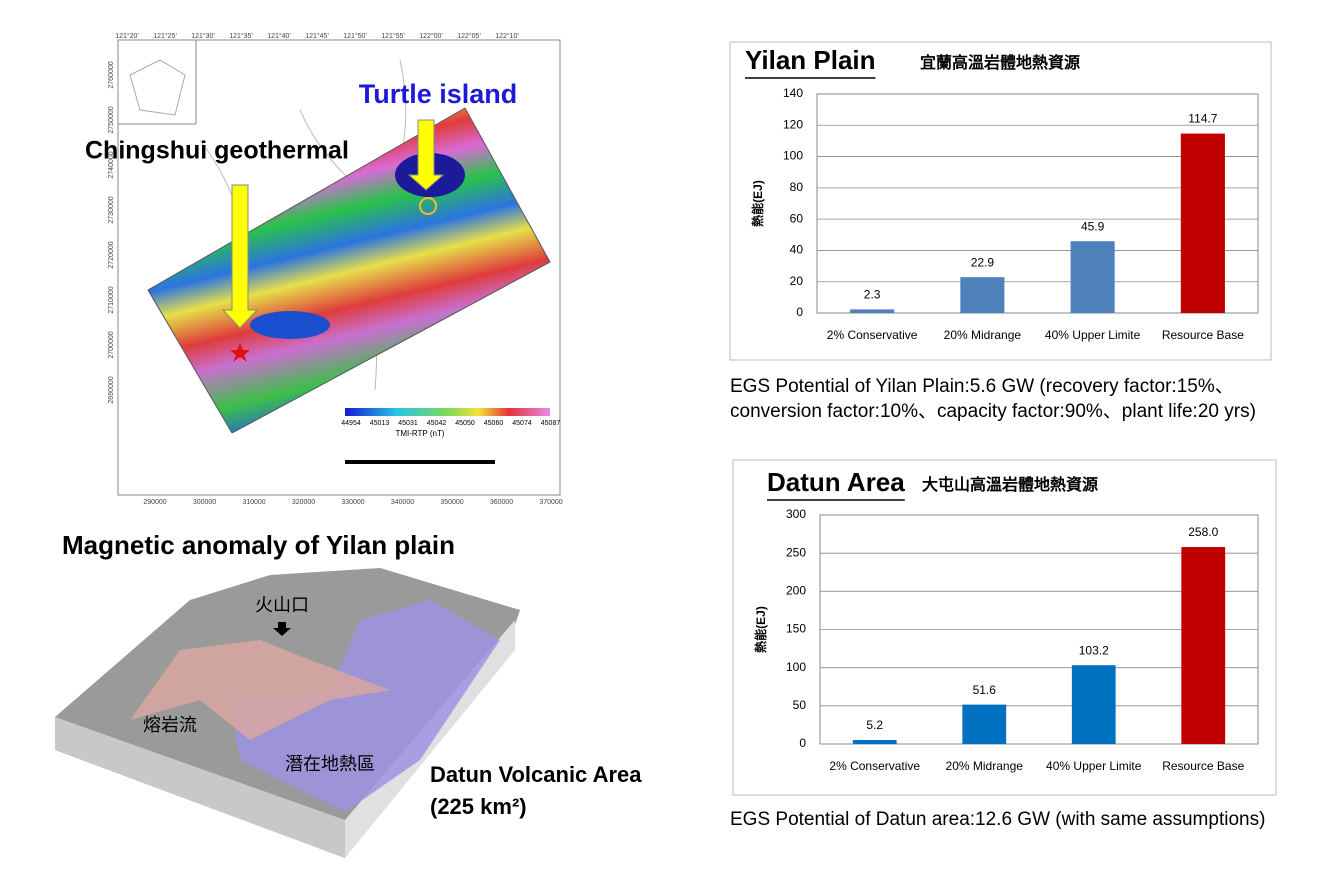  What do you see at coordinates (1202, 119) in the screenshot?
I see `data-label: 114.7` at bounding box center [1202, 119].